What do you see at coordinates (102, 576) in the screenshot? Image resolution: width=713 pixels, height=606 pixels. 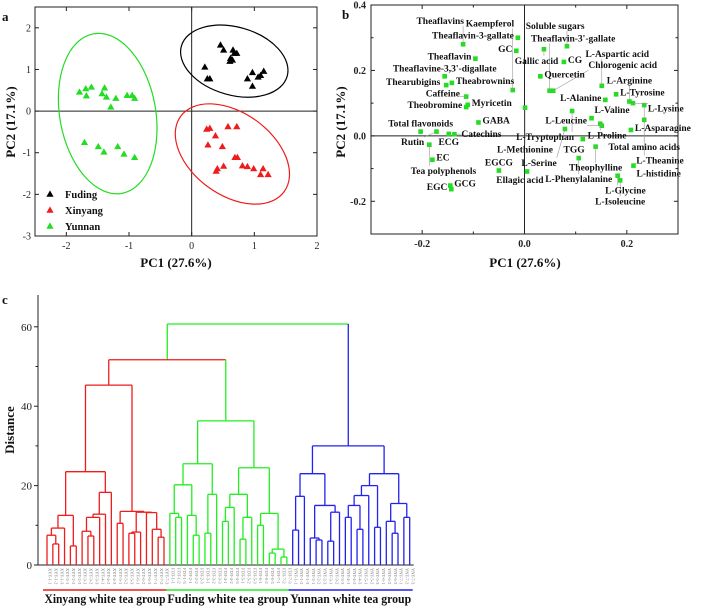 I see `leaf-label: XYT-4-1` at bounding box center [102, 576].